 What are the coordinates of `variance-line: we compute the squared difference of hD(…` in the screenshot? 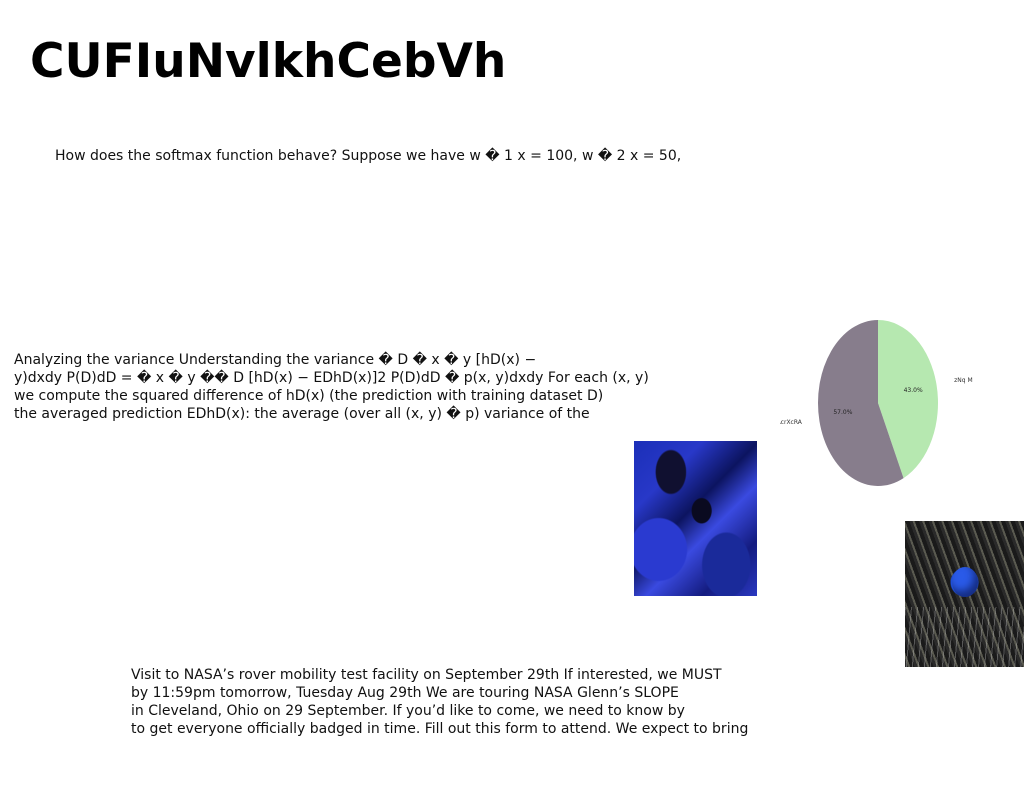 It's located at (309, 396).